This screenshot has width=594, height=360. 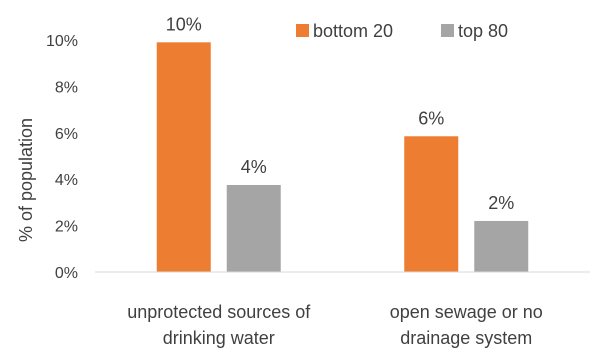 I want to click on y-tick-label: 6%, so click(x=66, y=134).